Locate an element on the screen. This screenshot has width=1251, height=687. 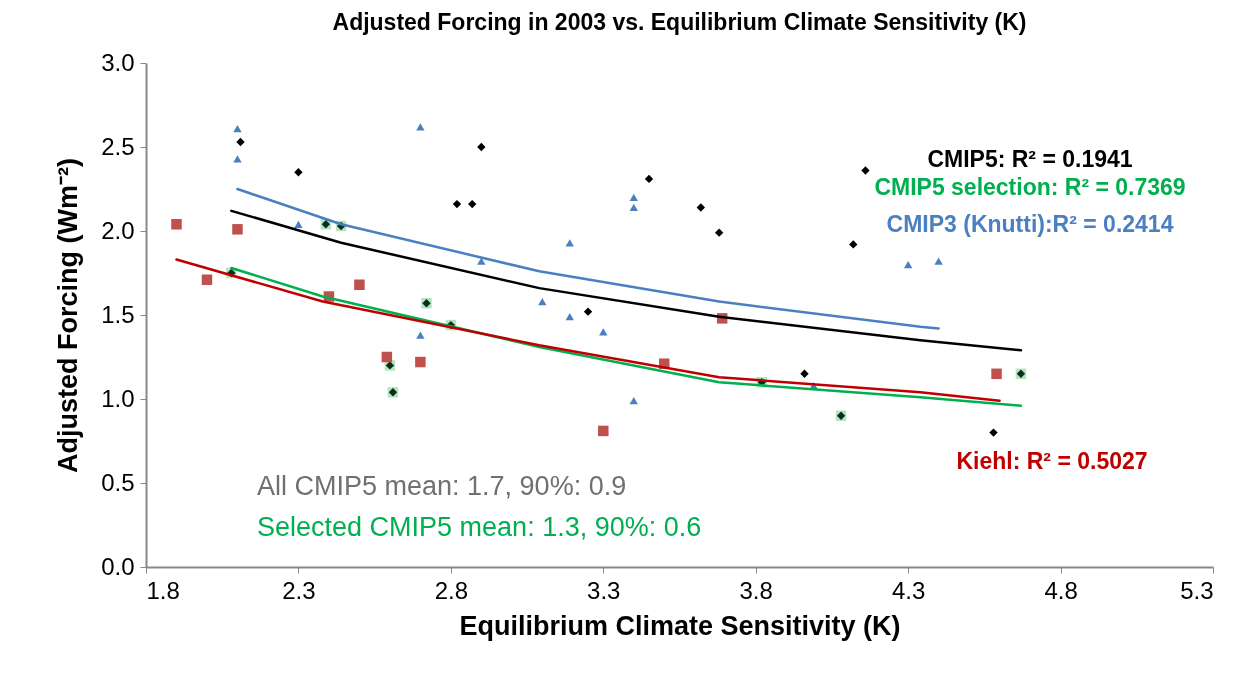
annotation: Selected CMIP5 mean: 1.3, 90%: 0.6 is located at coordinates (479, 527).